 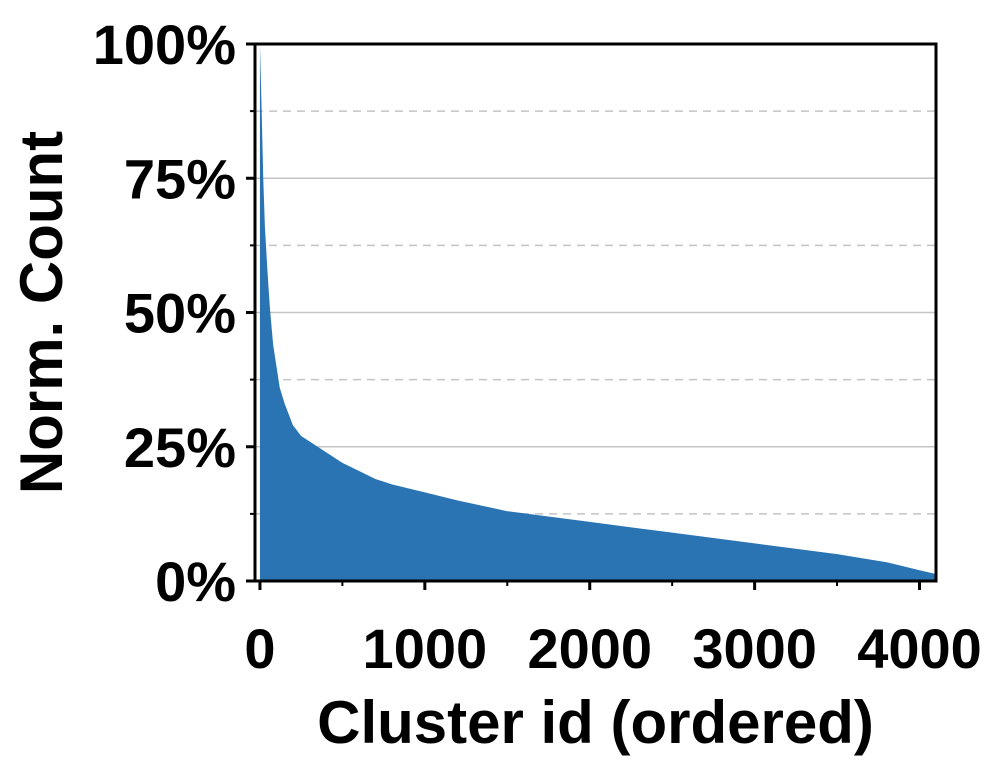 What do you see at coordinates (195, 581) in the screenshot?
I see `y-tick-label: 0%` at bounding box center [195, 581].